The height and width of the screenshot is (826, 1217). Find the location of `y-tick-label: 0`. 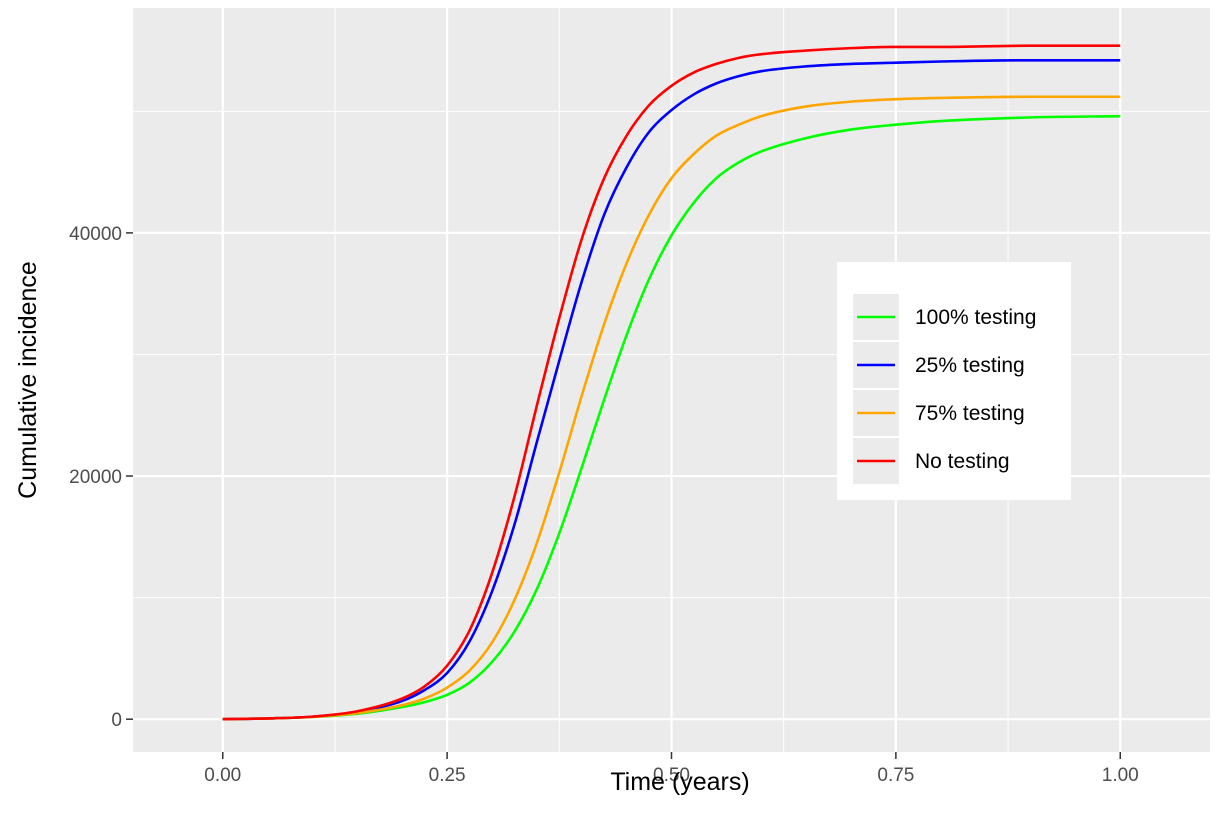

y-tick-label: 0 is located at coordinates (116, 720).